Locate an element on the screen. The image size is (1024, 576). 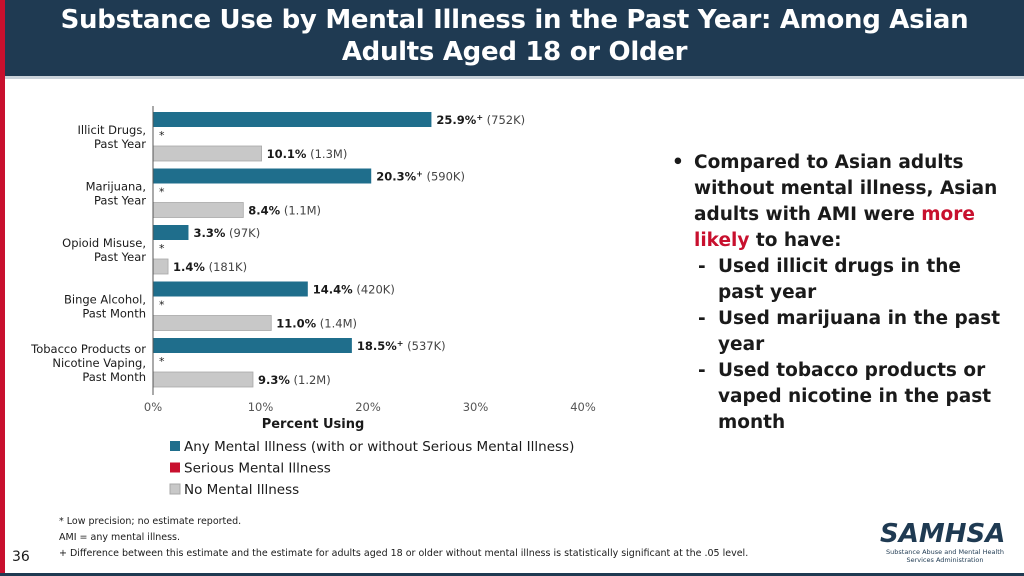
data-label-ami: 14.4% (420K) is located at coordinates (354, 290).